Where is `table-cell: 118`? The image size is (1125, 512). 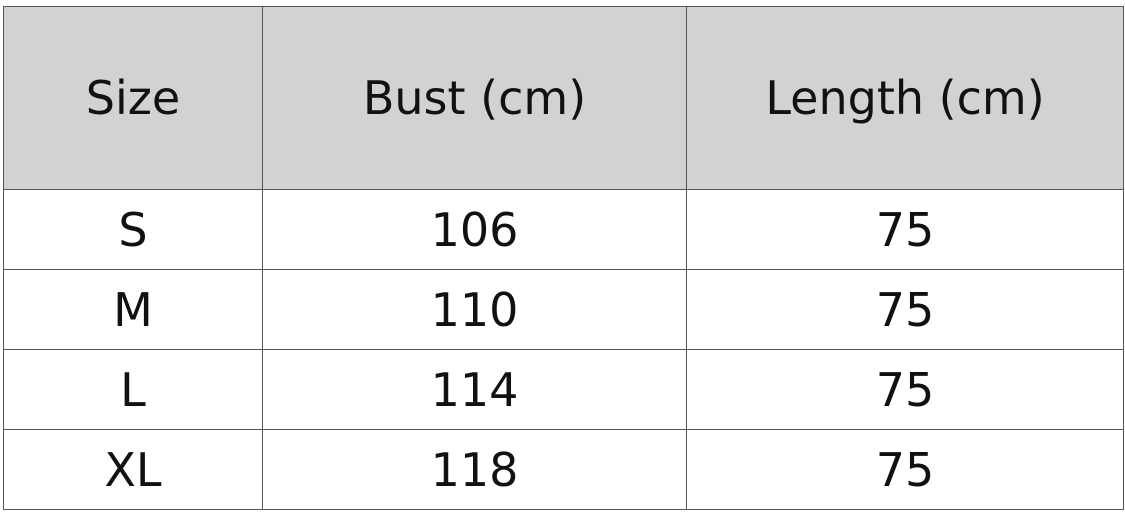
table-cell: 118 is located at coordinates (474, 469).